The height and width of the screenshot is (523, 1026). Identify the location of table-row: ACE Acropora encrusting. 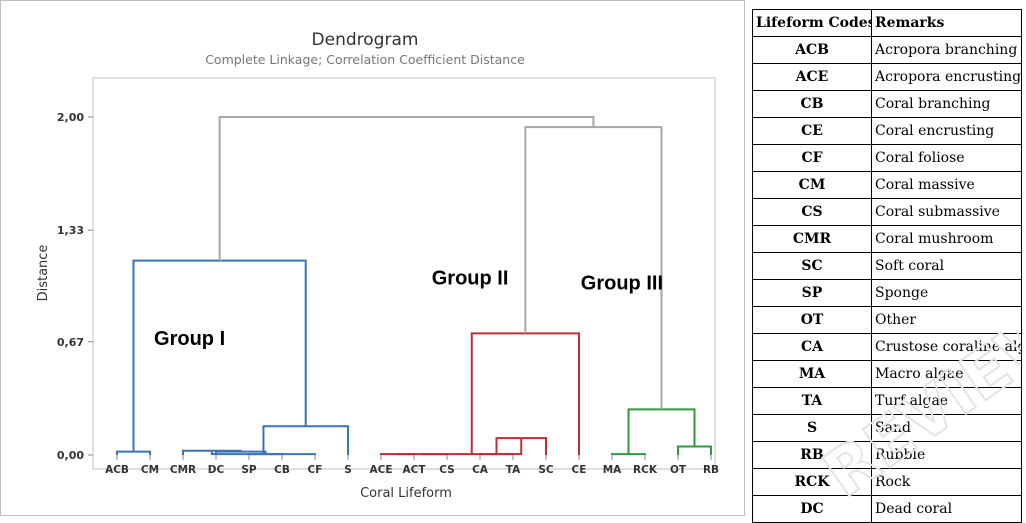
(887, 77).